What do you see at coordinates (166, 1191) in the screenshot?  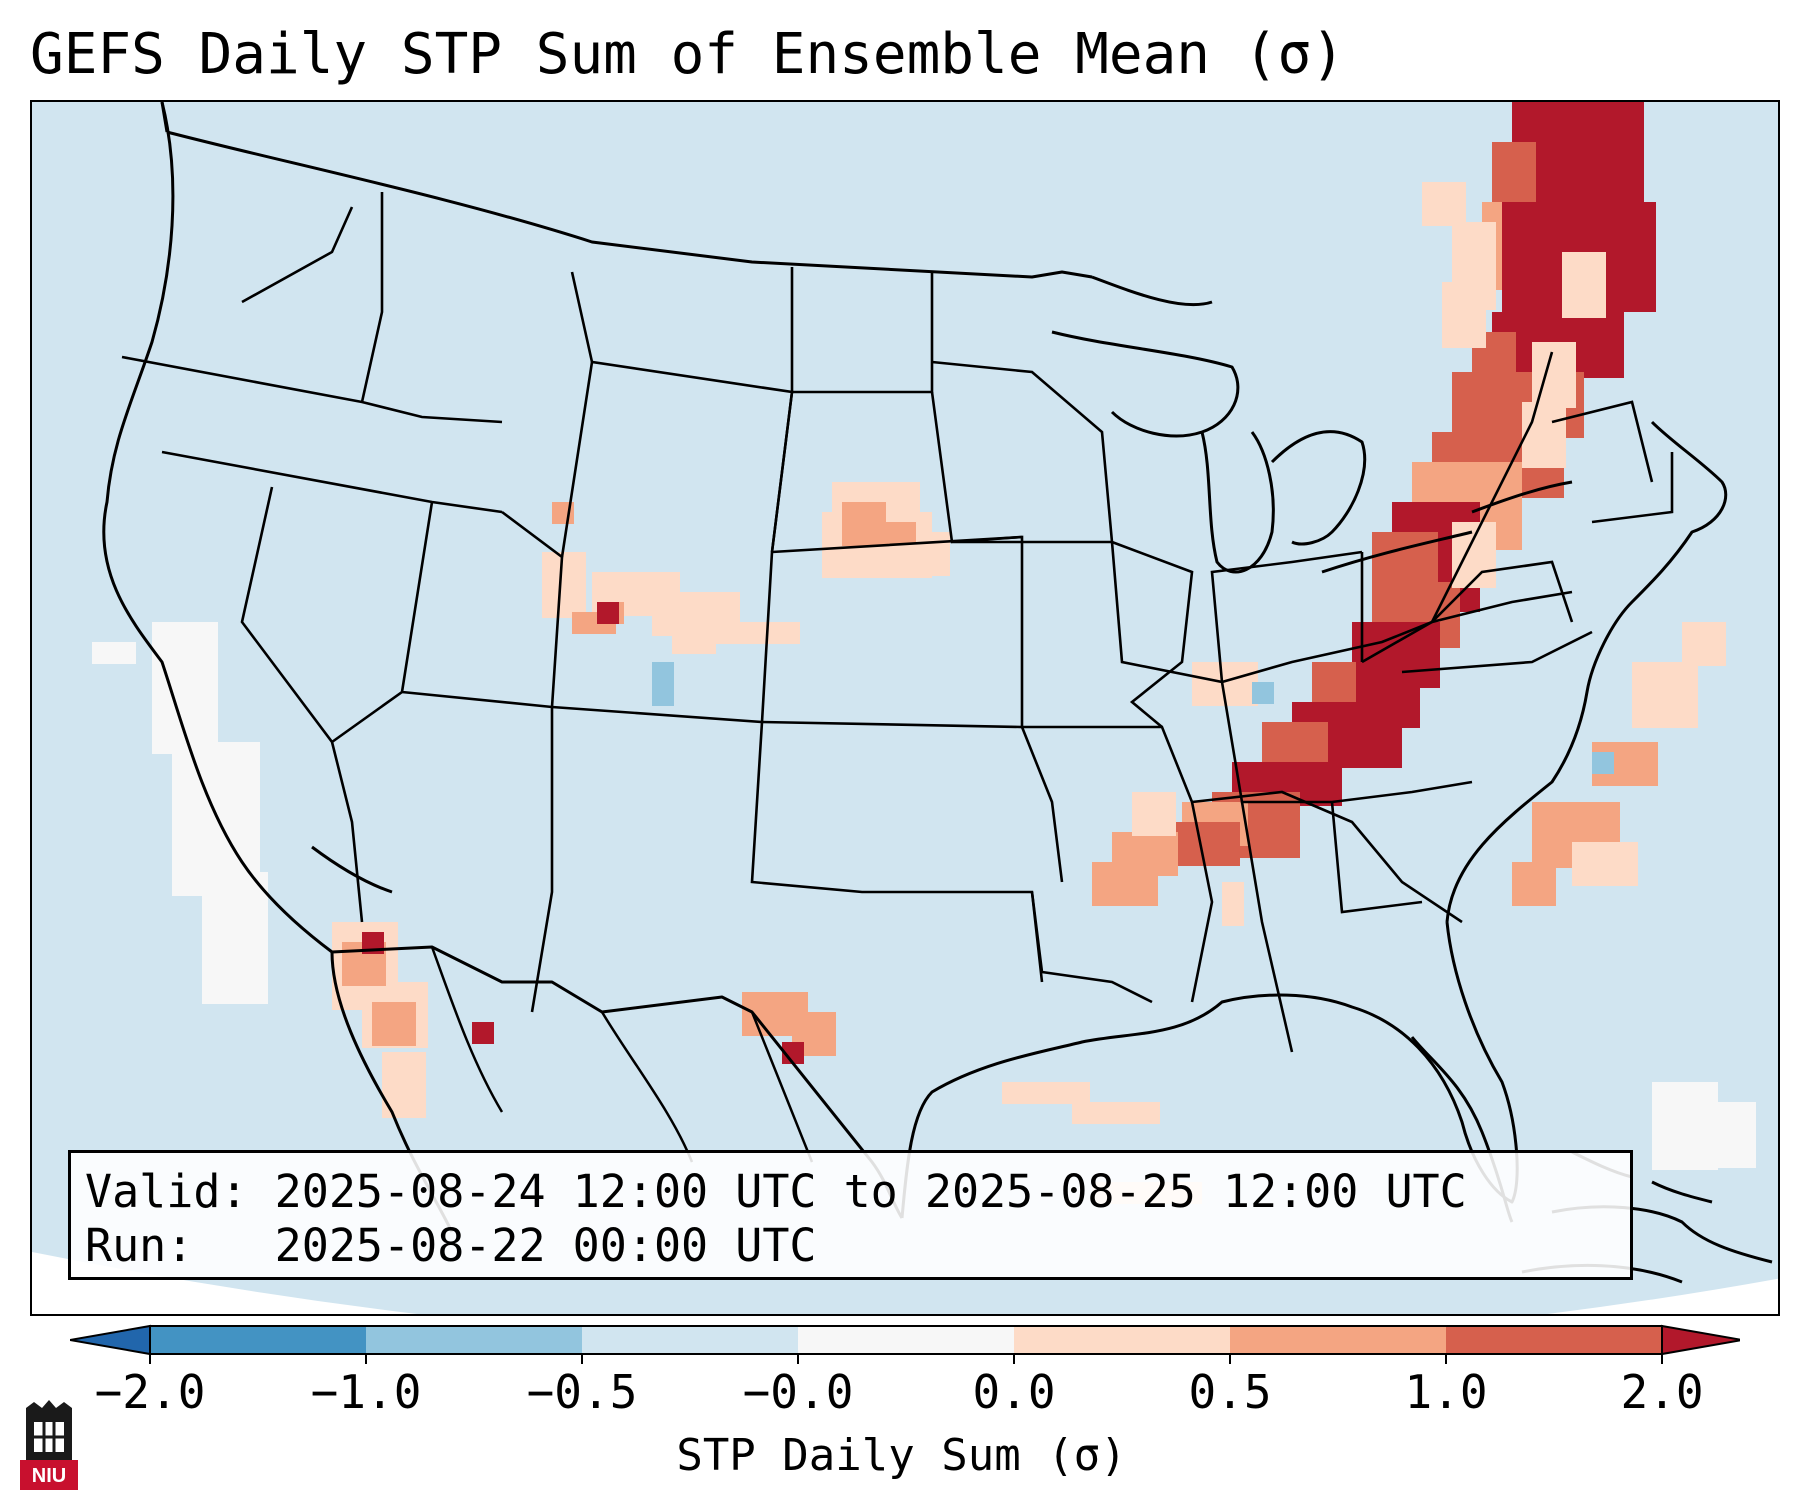 I see `valid-label: Valid:` at bounding box center [166, 1191].